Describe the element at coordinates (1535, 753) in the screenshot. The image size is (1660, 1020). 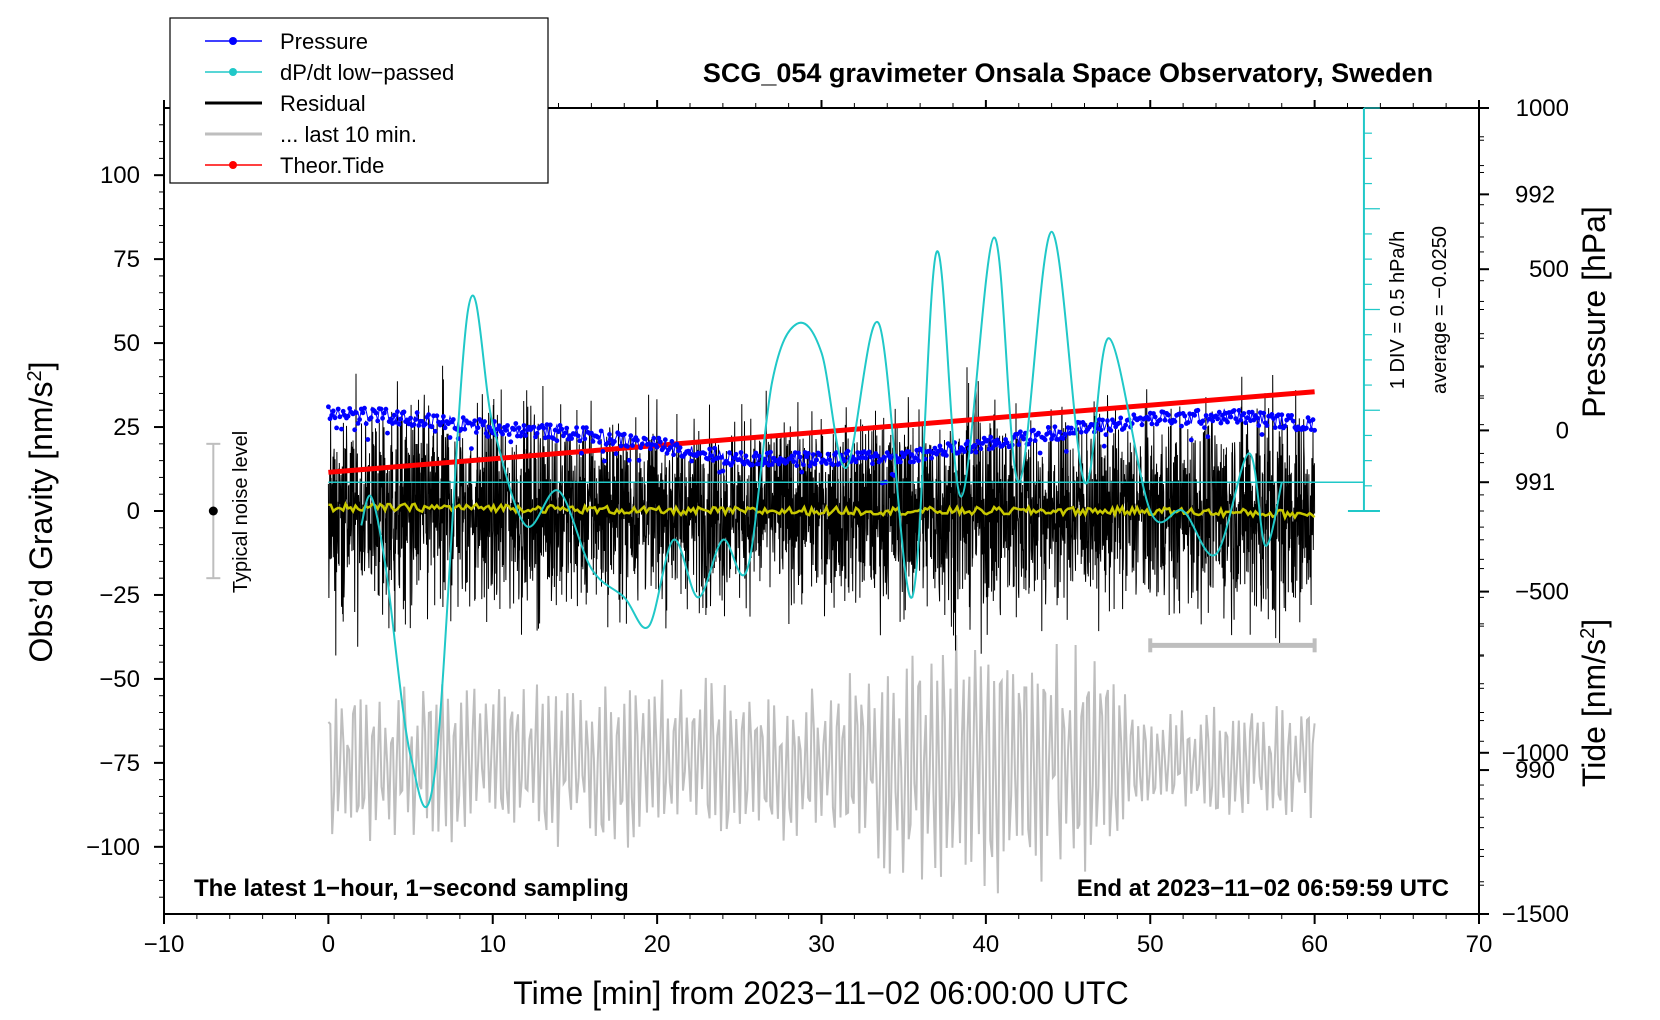
I see `tide-tick-label: −1000` at that location.